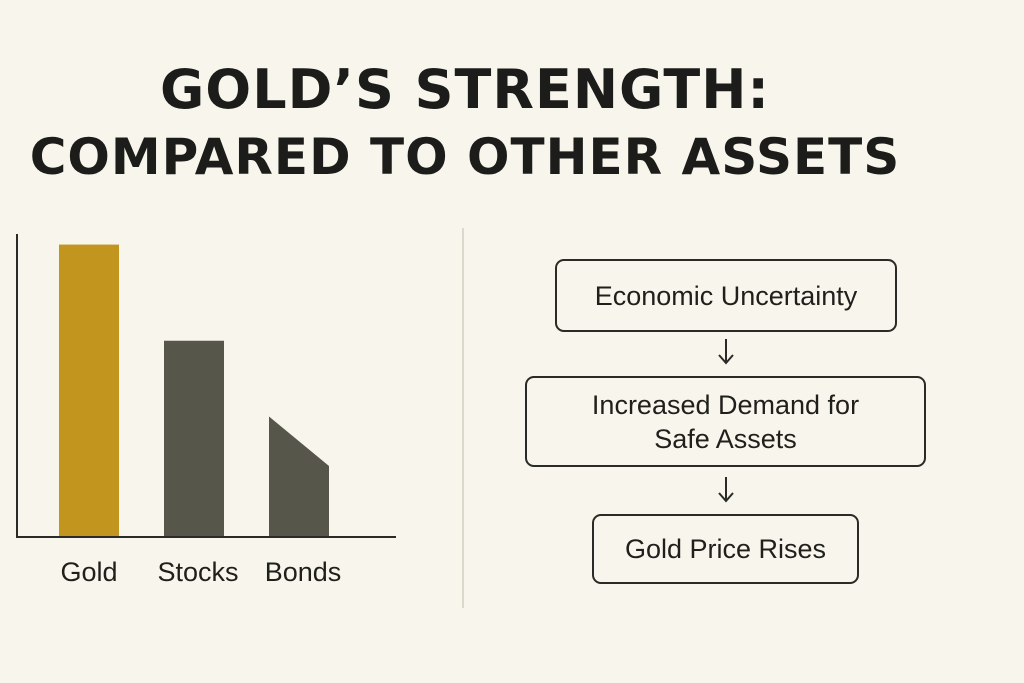 This screenshot has height=683, width=1024. I want to click on flow-step-increased-demand: Increased Demand for Safe Assets, so click(725, 421).